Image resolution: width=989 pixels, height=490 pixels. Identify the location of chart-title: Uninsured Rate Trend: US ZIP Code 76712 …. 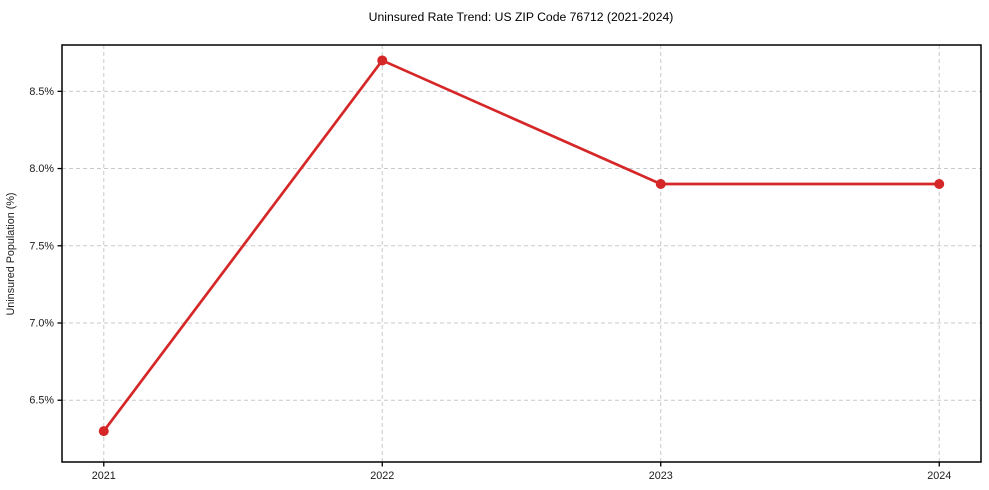
(521, 17).